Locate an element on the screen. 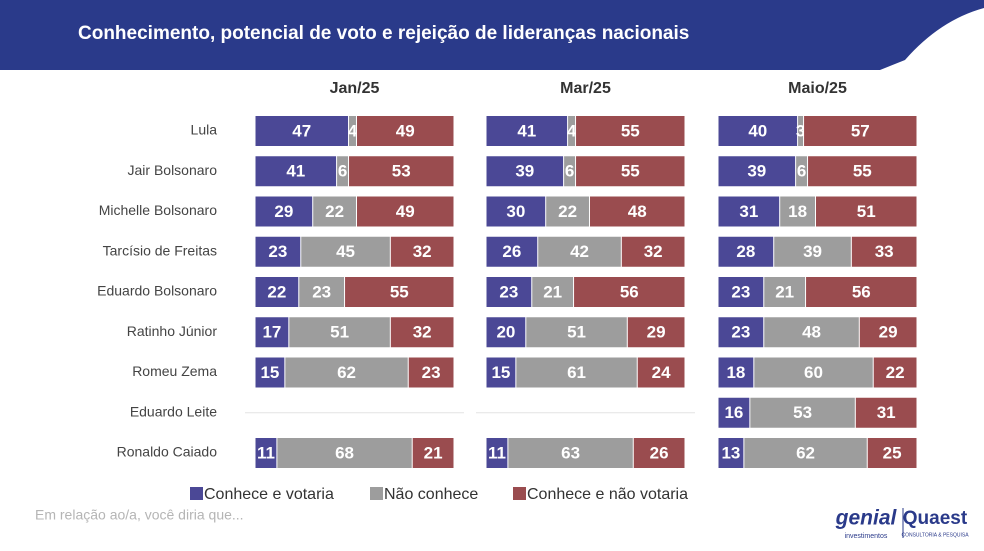  value-label: 63 is located at coordinates (570, 452).